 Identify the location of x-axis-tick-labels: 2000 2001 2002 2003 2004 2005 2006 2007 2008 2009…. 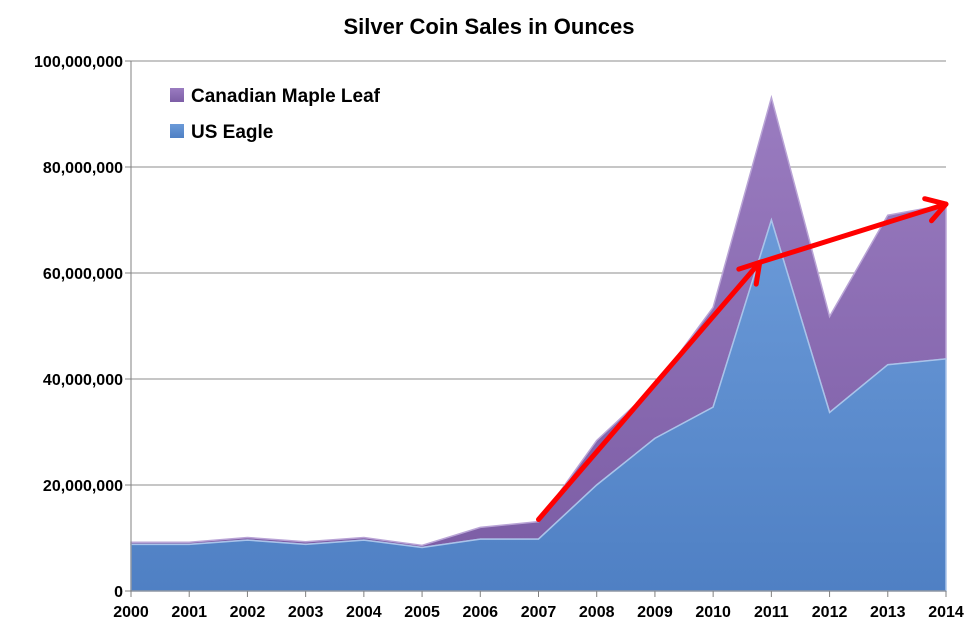
(538, 612).